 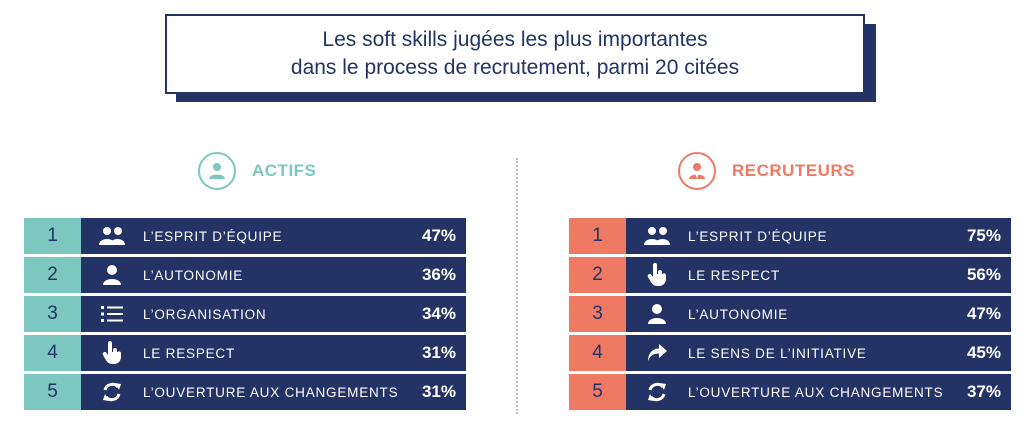 I want to click on skill-bar: L’AUTONOMIE 47%, so click(x=818, y=314).